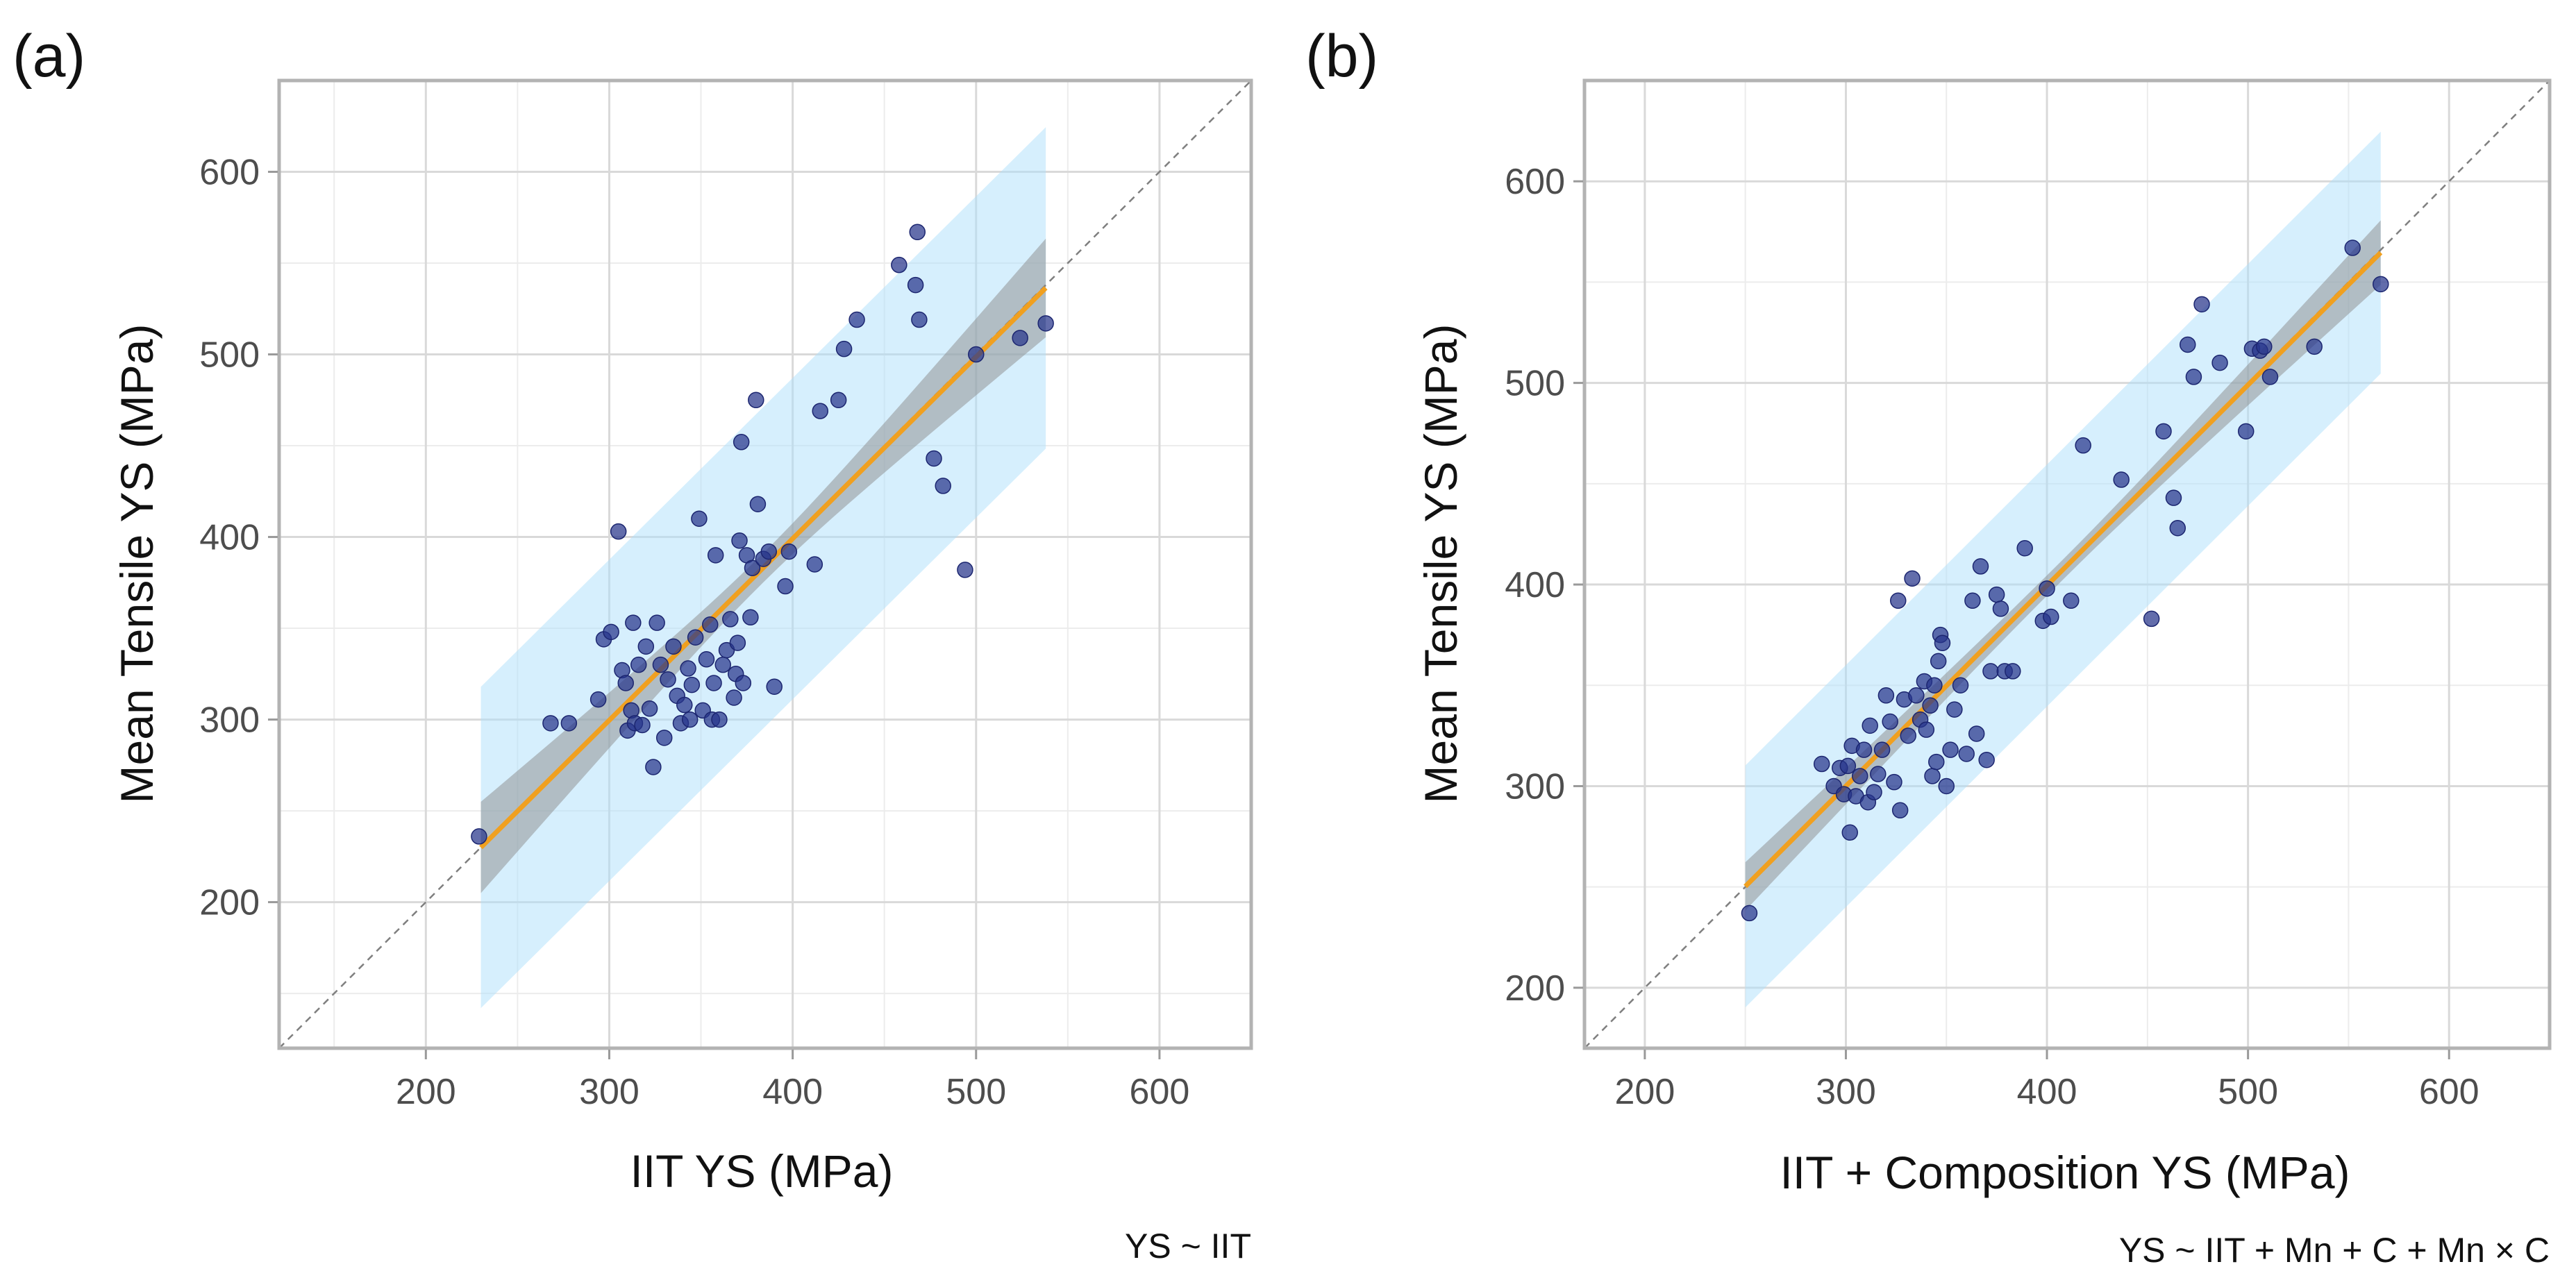  I want to click on panel-b-y-tick-label: 200, so click(1535, 989).